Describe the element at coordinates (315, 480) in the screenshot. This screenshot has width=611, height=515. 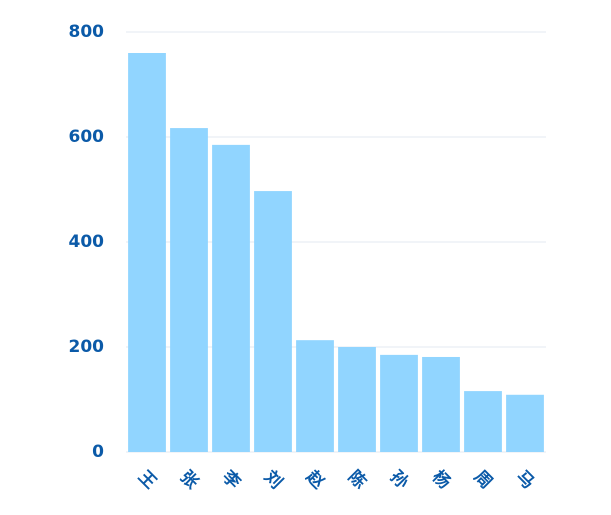
I see `x-tick-label: 赵` at that location.